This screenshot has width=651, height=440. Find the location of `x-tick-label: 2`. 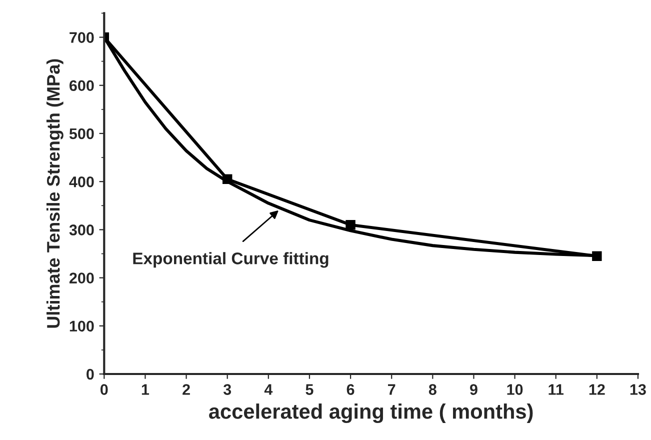

x-tick-label: 2 is located at coordinates (186, 389).